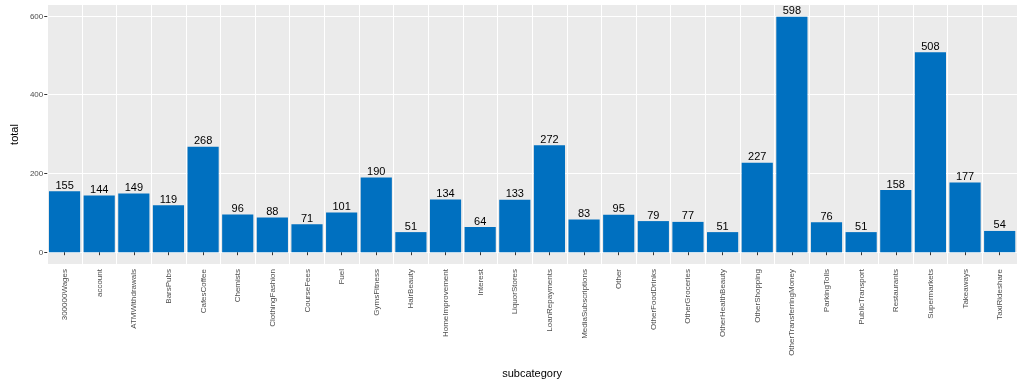 This screenshot has height=383, width=1024. What do you see at coordinates (376, 170) in the screenshot?
I see `data-label: 190` at bounding box center [376, 170].